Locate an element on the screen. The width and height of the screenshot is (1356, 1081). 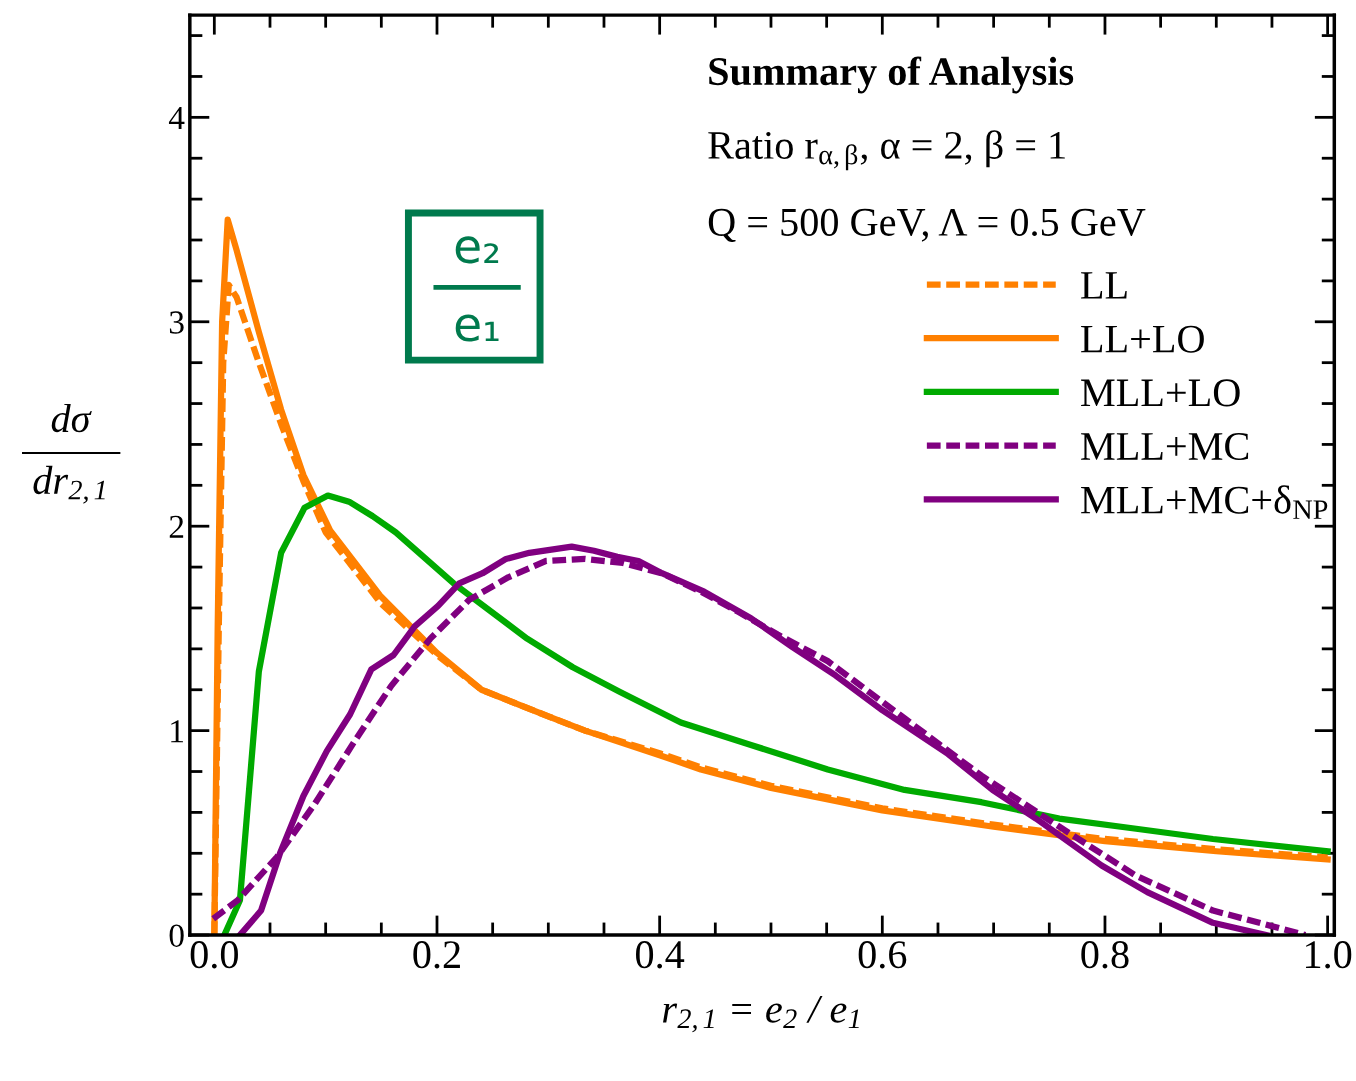
y-tick-label: 3 is located at coordinates (176, 322).